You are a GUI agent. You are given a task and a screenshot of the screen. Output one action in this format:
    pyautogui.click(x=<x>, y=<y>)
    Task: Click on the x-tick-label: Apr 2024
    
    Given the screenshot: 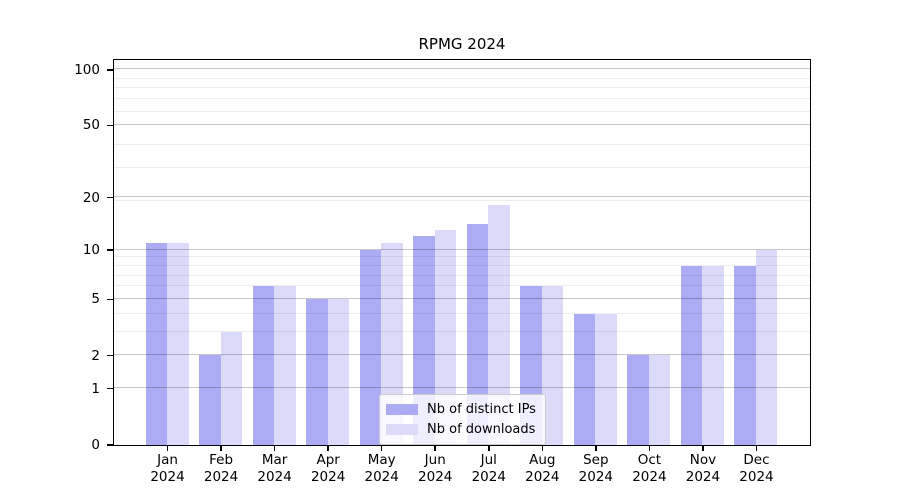 What is the action you would take?
    pyautogui.click(x=328, y=468)
    